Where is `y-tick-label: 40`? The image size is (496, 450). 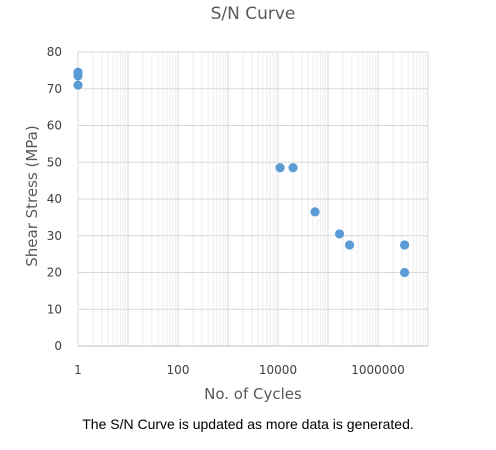 y-tick-label: 40 is located at coordinates (54, 199).